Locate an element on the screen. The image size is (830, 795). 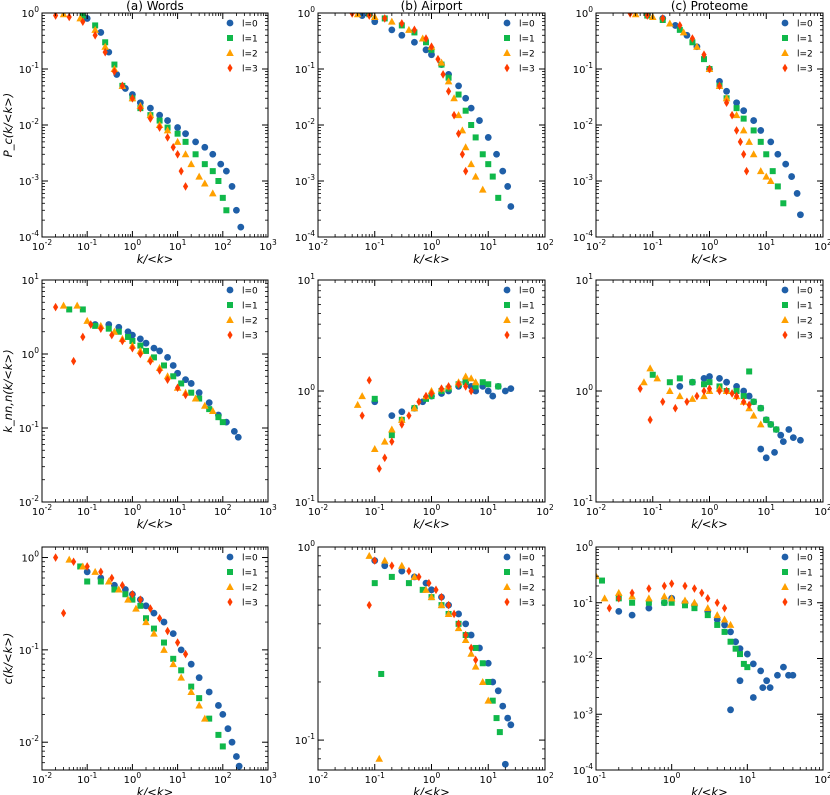
y-tick-label: 10⁻⁴ is located at coordinates (29, 236).